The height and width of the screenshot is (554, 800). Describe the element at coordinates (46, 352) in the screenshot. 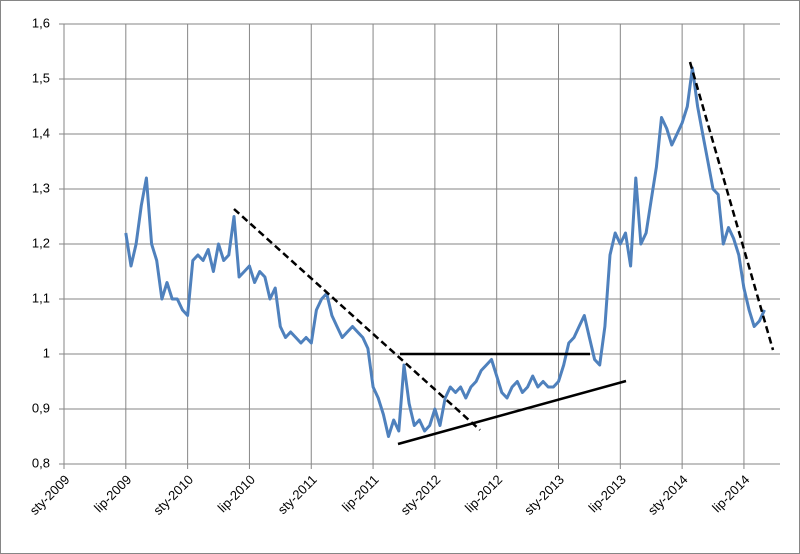

I see `y-tick-label: 1` at that location.